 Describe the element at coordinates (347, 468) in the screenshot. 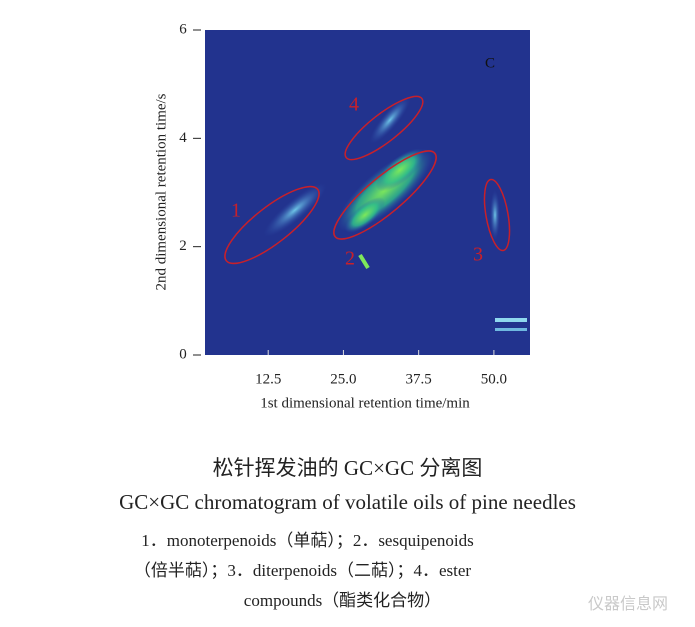

I see `caption-title-cn: 松针挥发油的 GC×GC 分离图` at that location.